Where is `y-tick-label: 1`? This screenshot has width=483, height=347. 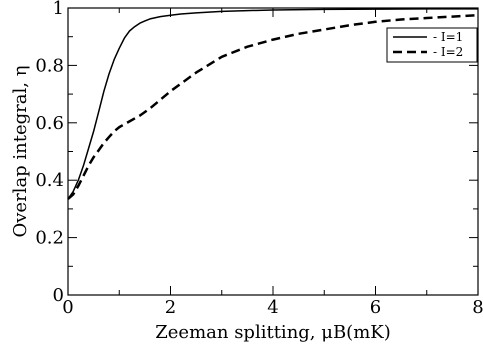
y-tick-label: 1 is located at coordinates (58, 9).